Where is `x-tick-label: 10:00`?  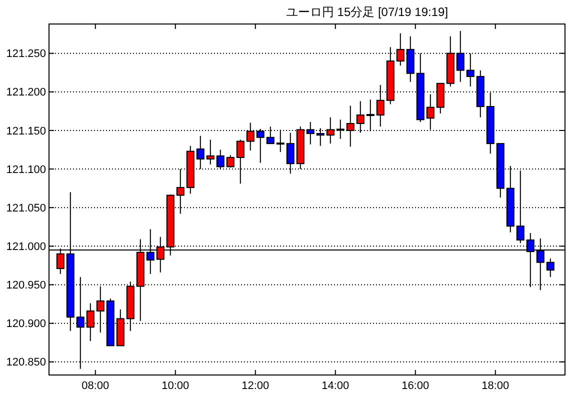 x-tick-label: 10:00 is located at coordinates (176, 386).